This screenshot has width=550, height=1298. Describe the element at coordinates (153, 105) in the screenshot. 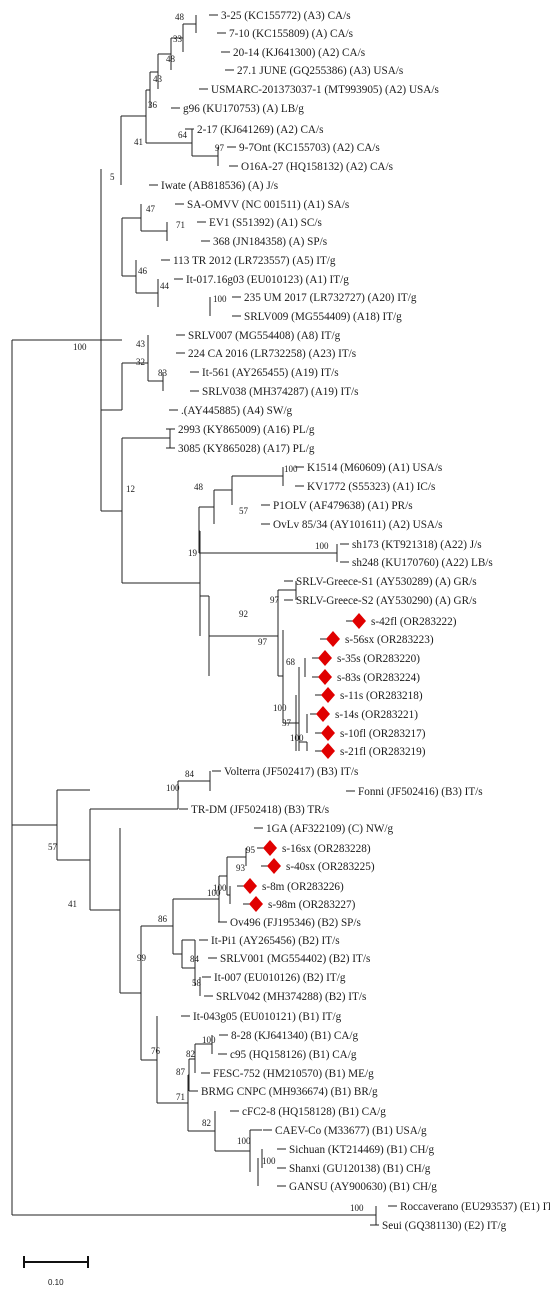

I see `bootstrap-value: 36` at that location.